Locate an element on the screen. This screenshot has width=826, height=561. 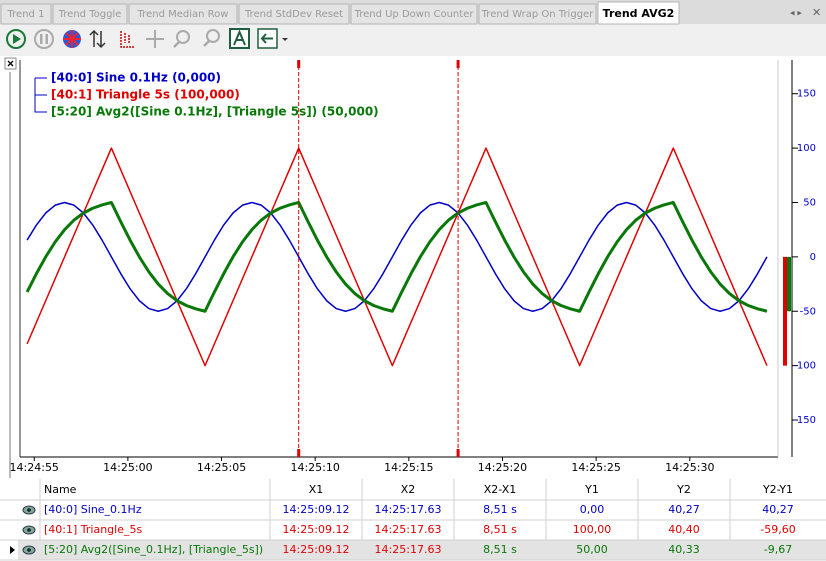
close-icon is located at coordinates (10, 63).